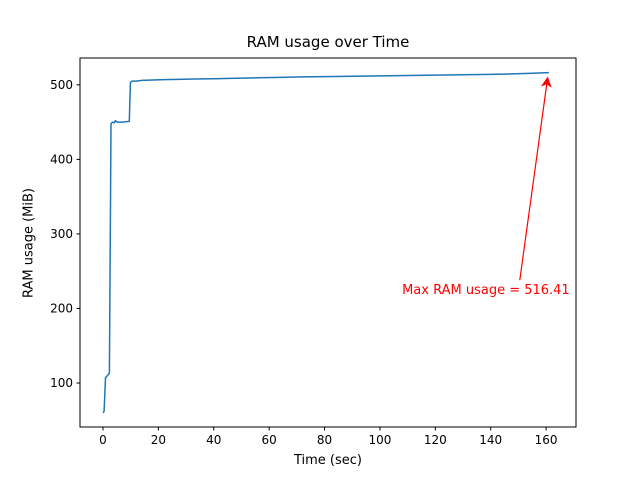  Describe the element at coordinates (490, 440) in the screenshot. I see `x-tick-label: 140` at that location.